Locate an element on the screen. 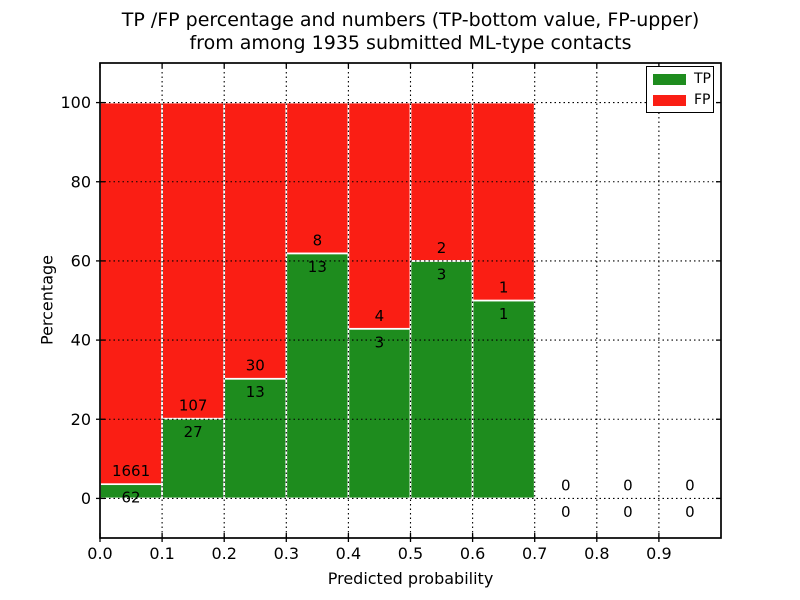 Image resolution: width=800 pixels, height=600 pixels. legend-swatch-fp is located at coordinates (669, 100).